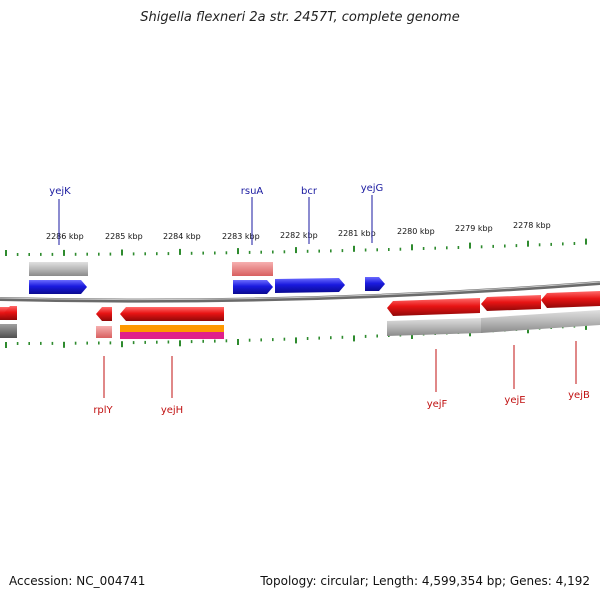 The height and width of the screenshot is (600, 600). What do you see at coordinates (474, 228) in the screenshot?
I see `scale-label: 2279 kbp` at bounding box center [474, 228].